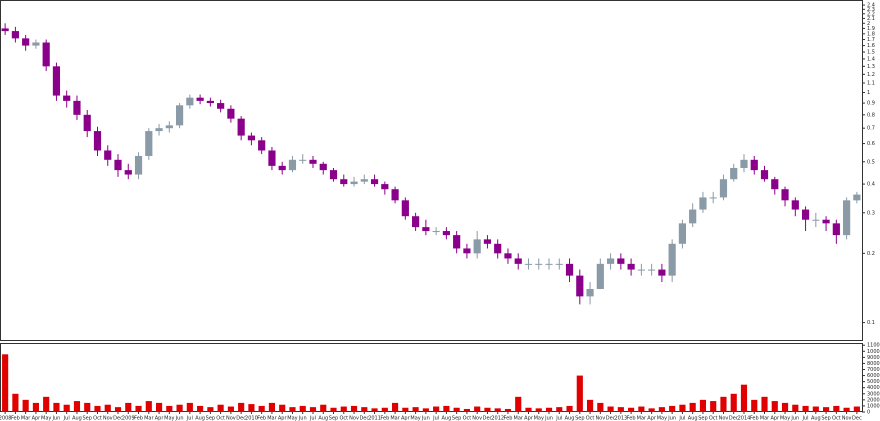  Describe the element at coordinates (871, 144) in the screenshot. I see `y-tick-label: 0.6` at that location.